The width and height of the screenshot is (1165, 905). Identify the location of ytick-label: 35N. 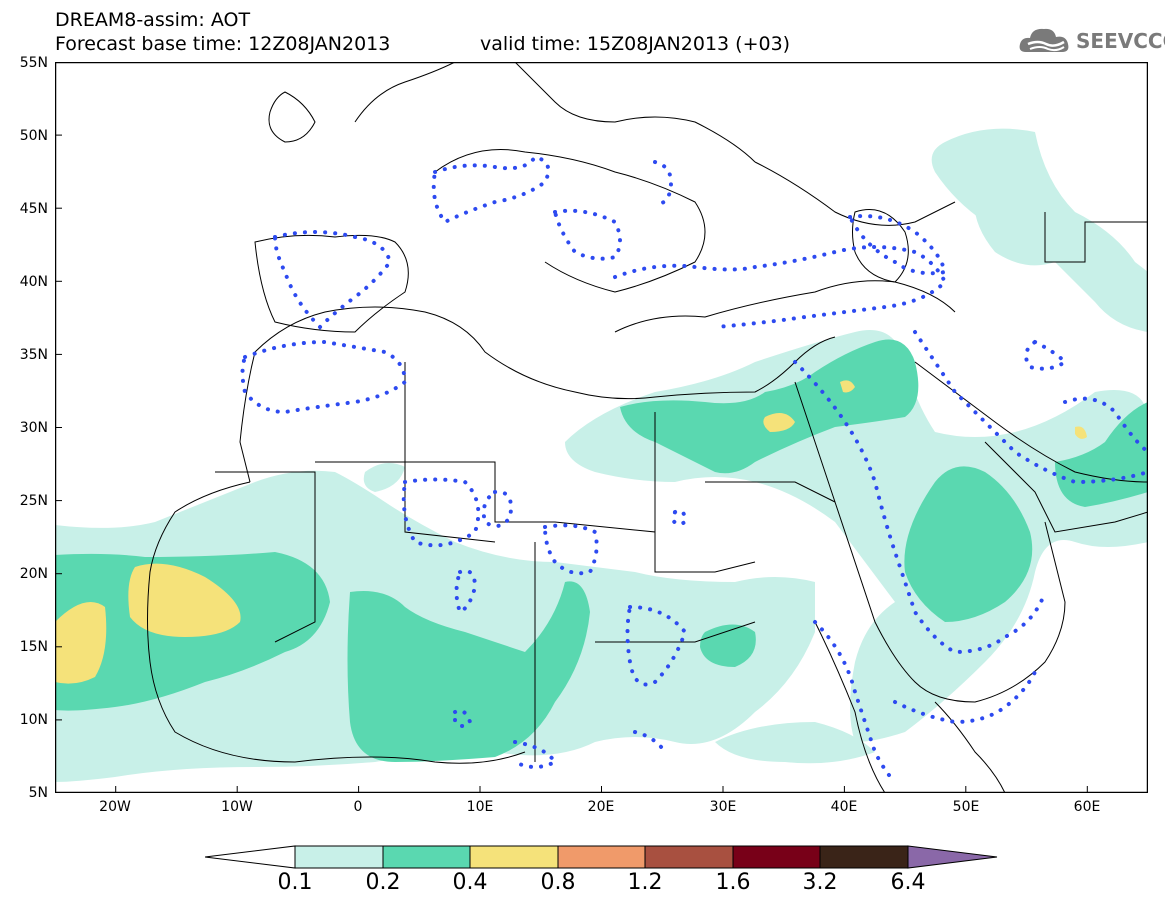
(33, 355).